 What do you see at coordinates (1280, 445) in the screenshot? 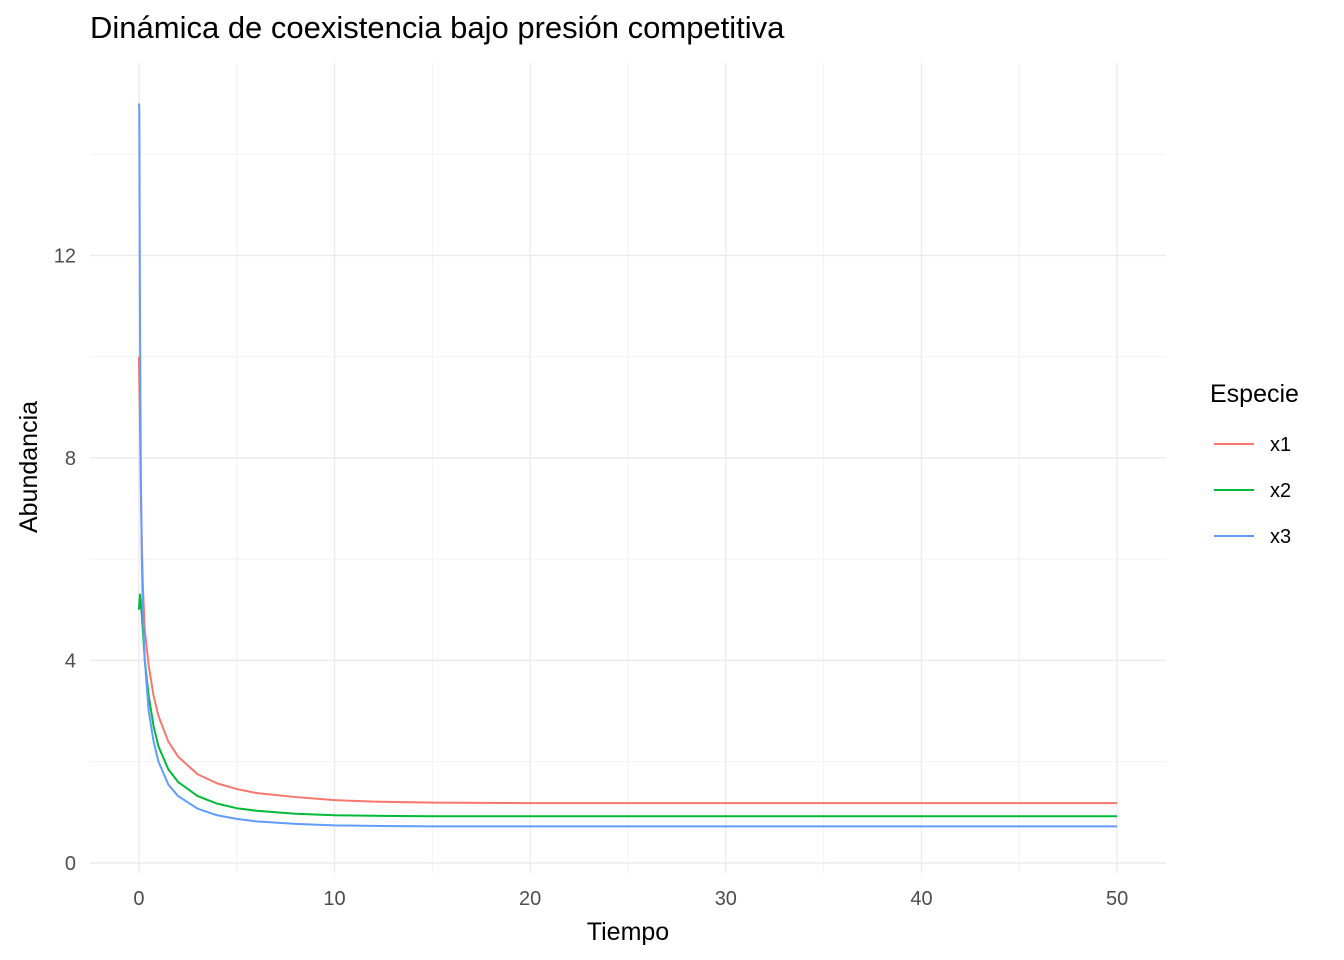
I see `legend-label-x1: x1` at bounding box center [1280, 445].